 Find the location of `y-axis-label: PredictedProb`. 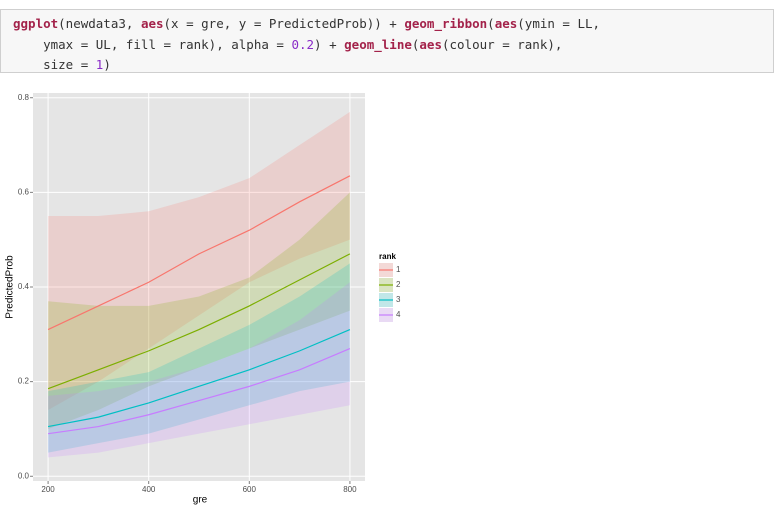

y-axis-label: PredictedProb is located at coordinates (10, 287).